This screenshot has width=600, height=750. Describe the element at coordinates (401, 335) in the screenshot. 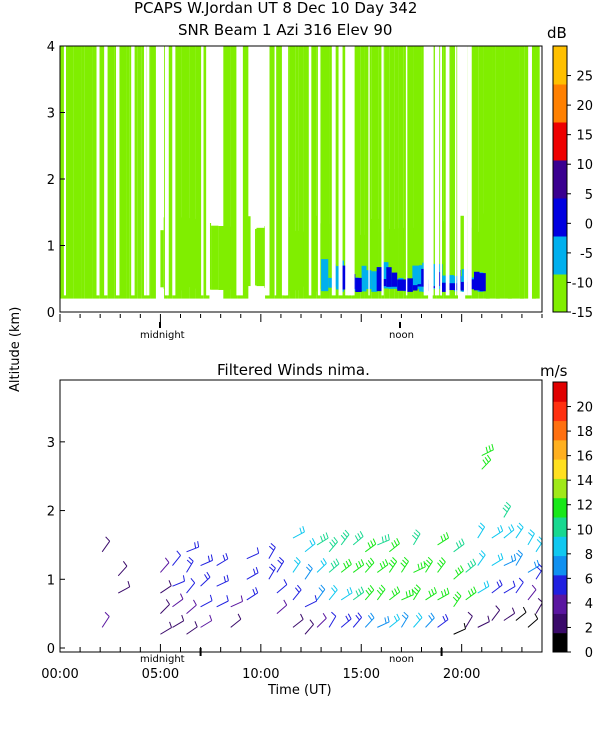

I see `noon-label-top: noon` at that location.